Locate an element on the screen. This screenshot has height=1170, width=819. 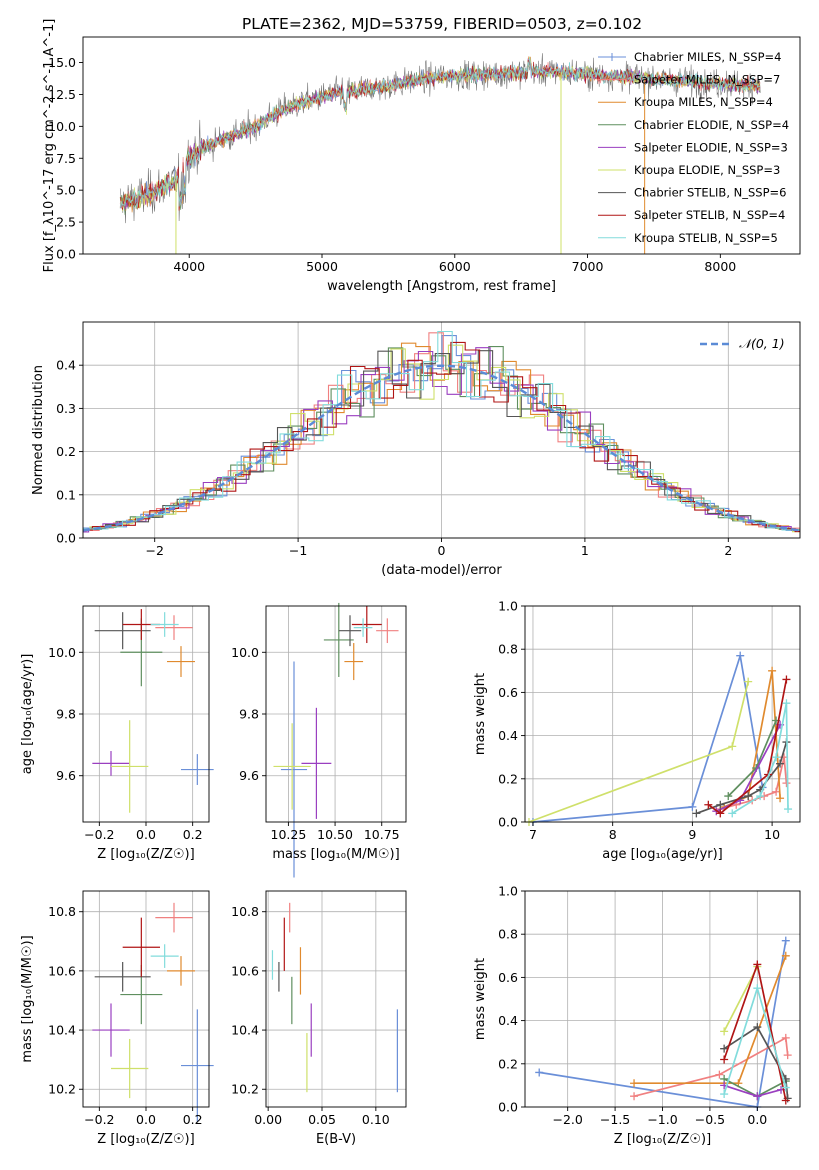
x-axis-label: (data-model)/error is located at coordinates (441, 570).